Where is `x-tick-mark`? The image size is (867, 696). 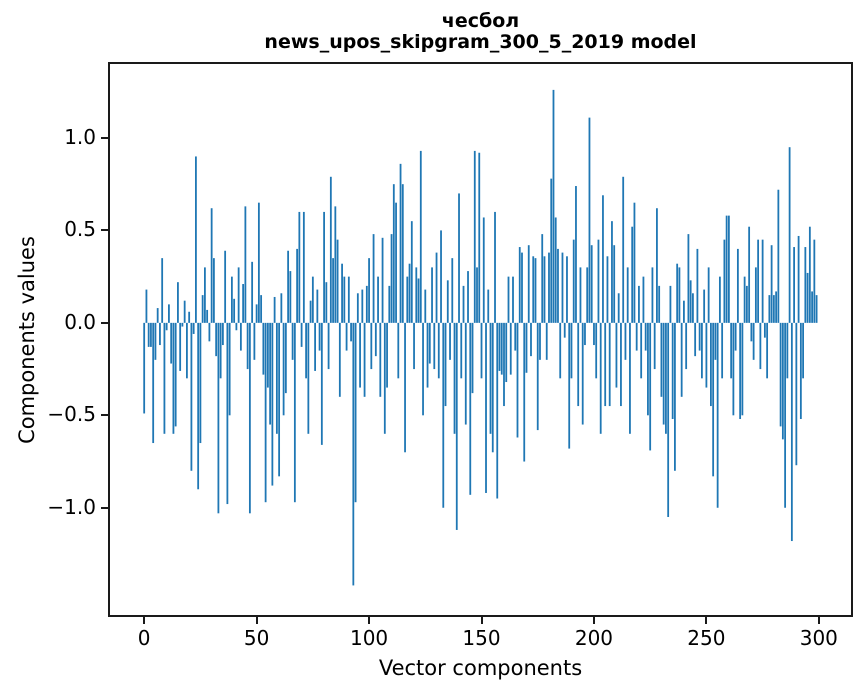
x-tick-mark is located at coordinates (369, 620).